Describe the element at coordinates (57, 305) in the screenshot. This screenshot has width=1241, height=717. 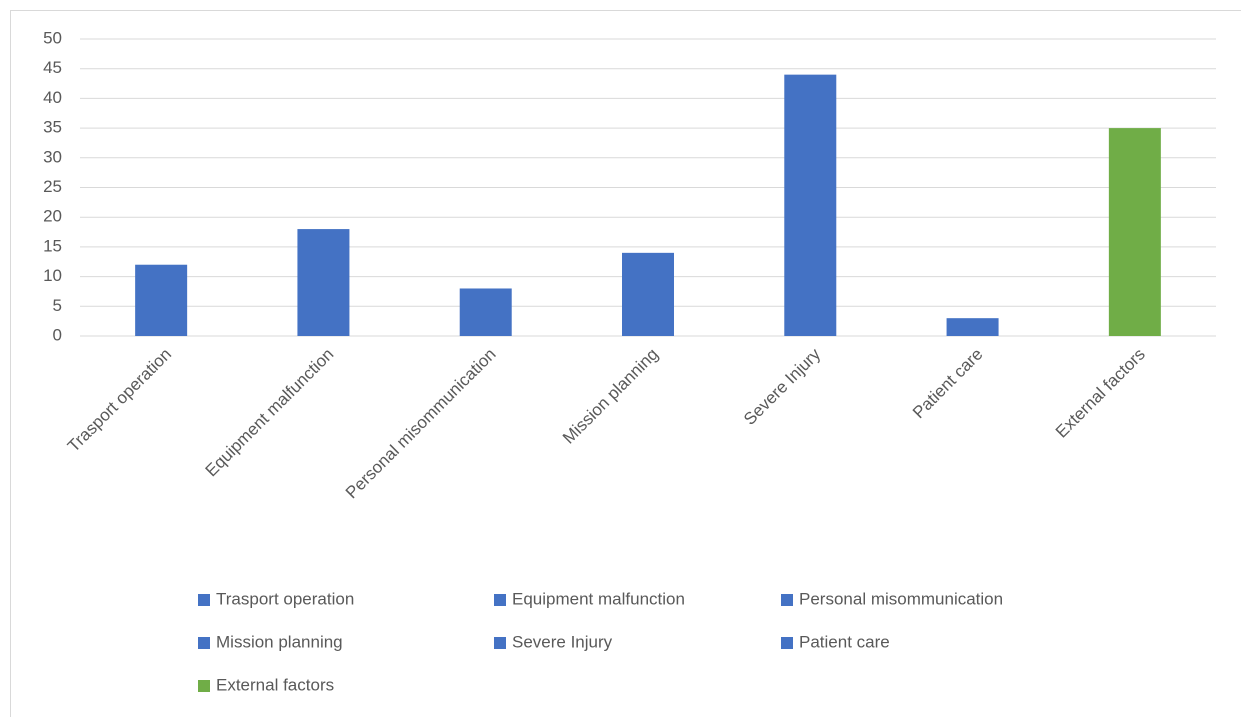
I see `y-tick-label: 5` at that location.